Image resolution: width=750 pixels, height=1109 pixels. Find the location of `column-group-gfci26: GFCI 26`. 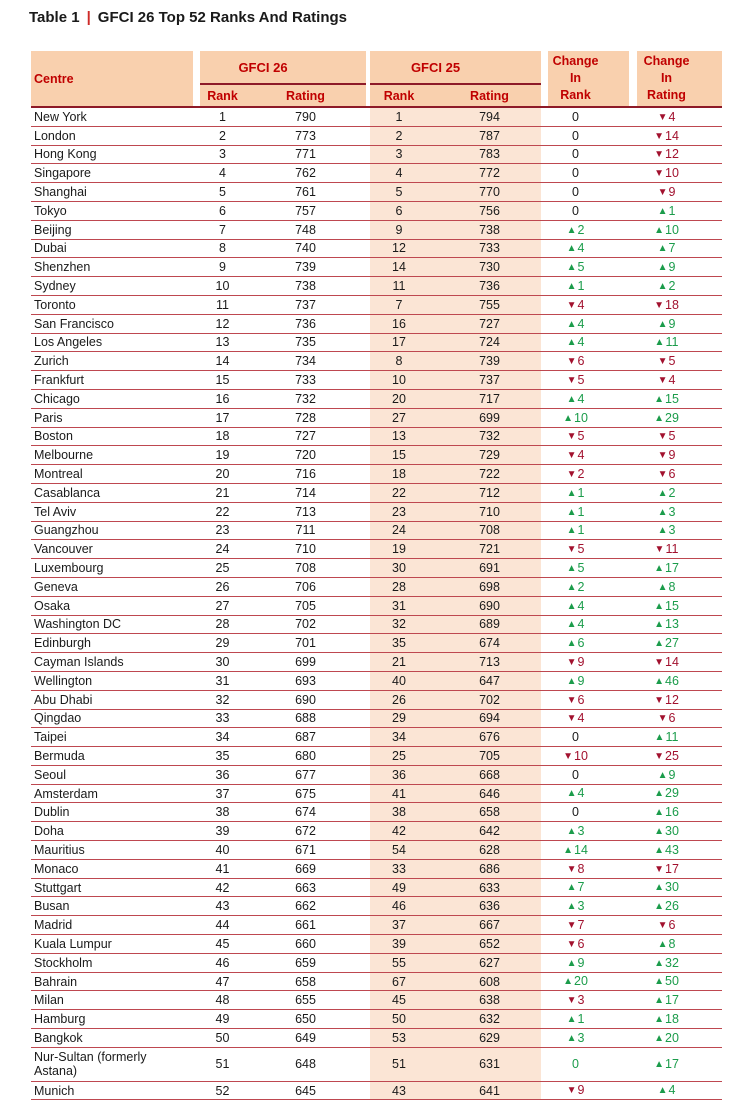

column-group-gfci26: GFCI 26 is located at coordinates (283, 68).